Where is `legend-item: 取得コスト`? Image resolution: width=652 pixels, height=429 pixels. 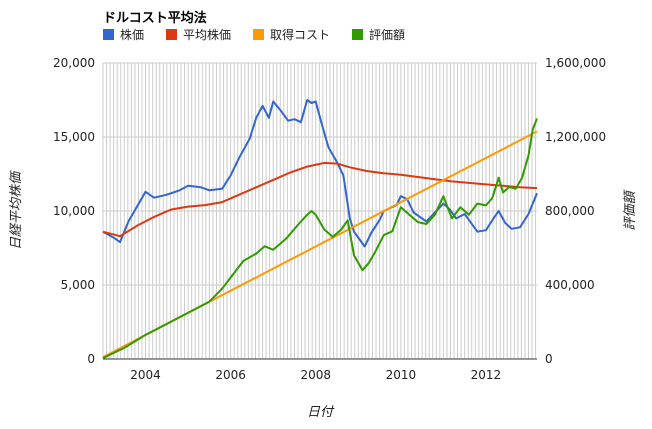
legend-item: 取得コスト is located at coordinates (291, 34).